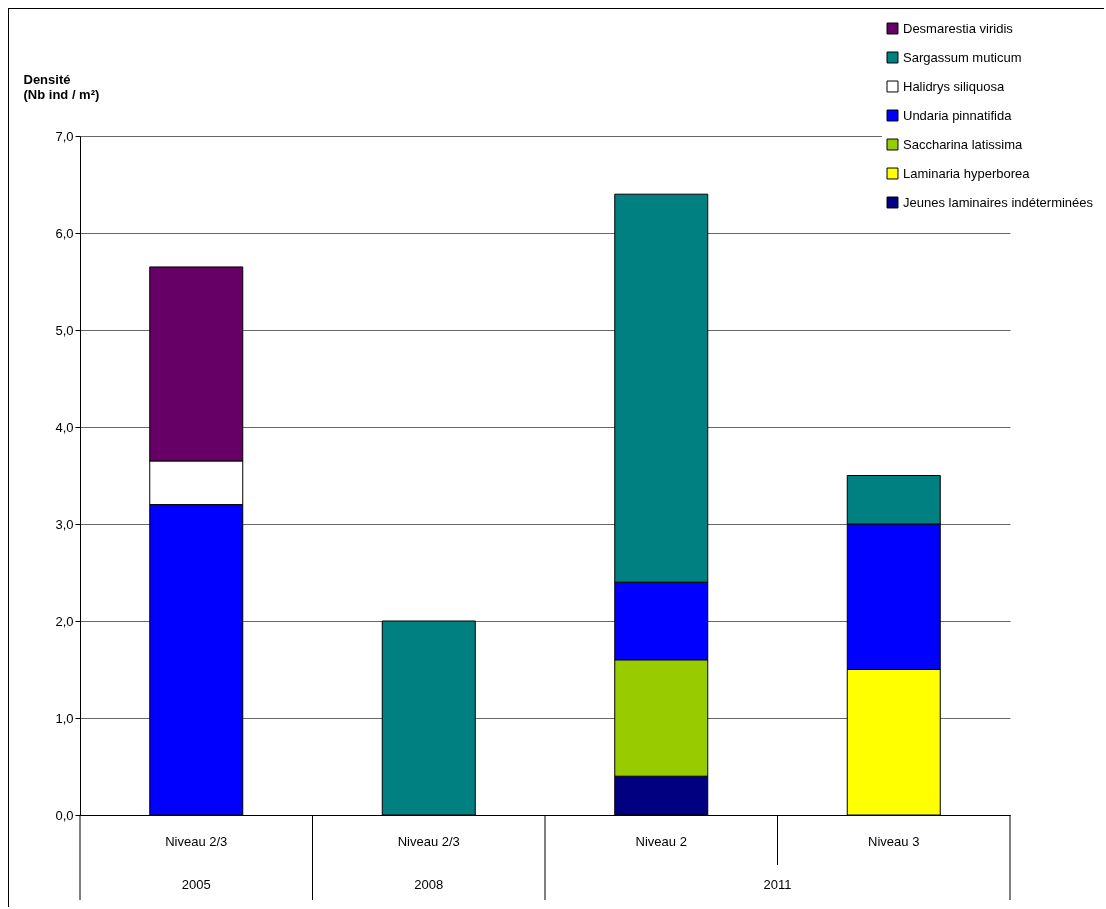 The image size is (1106, 909). I want to click on y-tick-label: 0,0, so click(64, 815).